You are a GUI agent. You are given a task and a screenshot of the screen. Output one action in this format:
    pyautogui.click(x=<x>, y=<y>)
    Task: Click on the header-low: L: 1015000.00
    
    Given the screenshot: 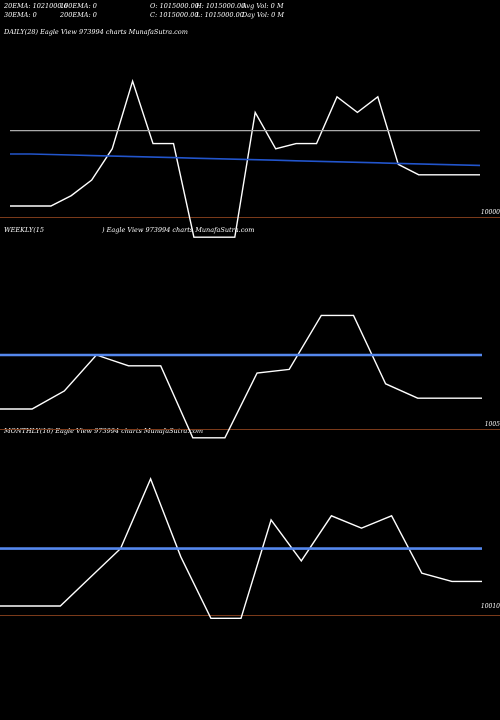 What is the action you would take?
    pyautogui.click(x=220, y=15)
    